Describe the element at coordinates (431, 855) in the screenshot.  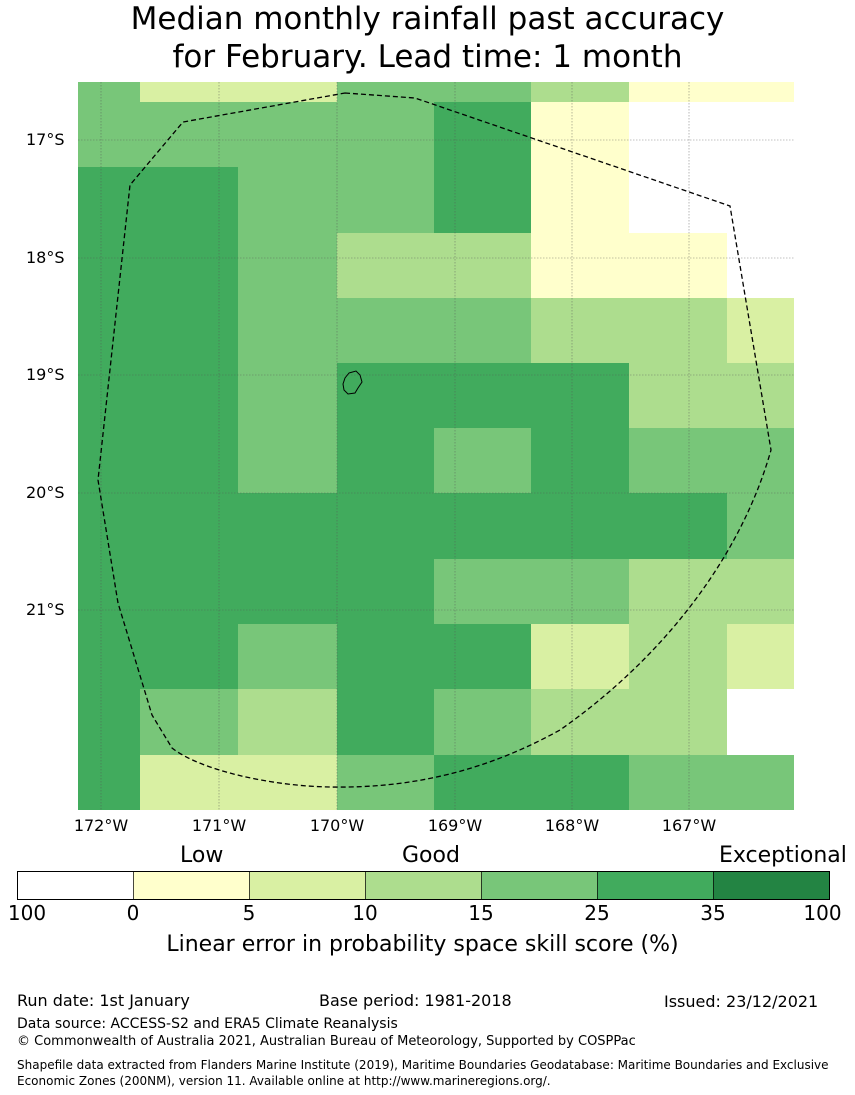
I see `legend-category-good: Good` at that location.